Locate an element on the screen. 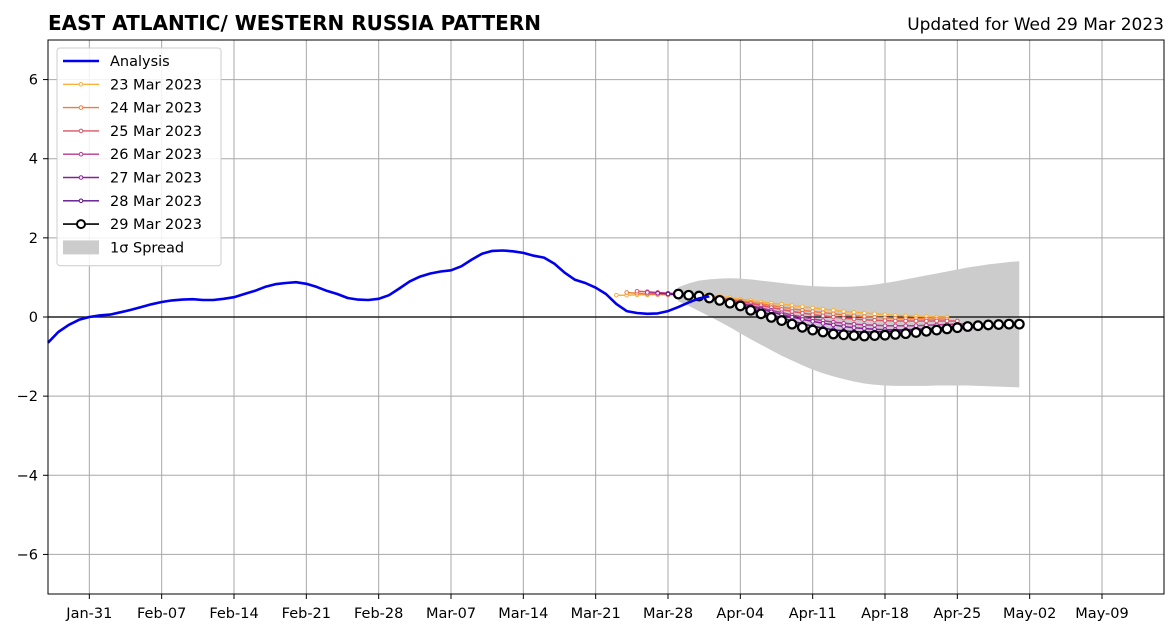  y-tick-label: 2 is located at coordinates (33, 239).